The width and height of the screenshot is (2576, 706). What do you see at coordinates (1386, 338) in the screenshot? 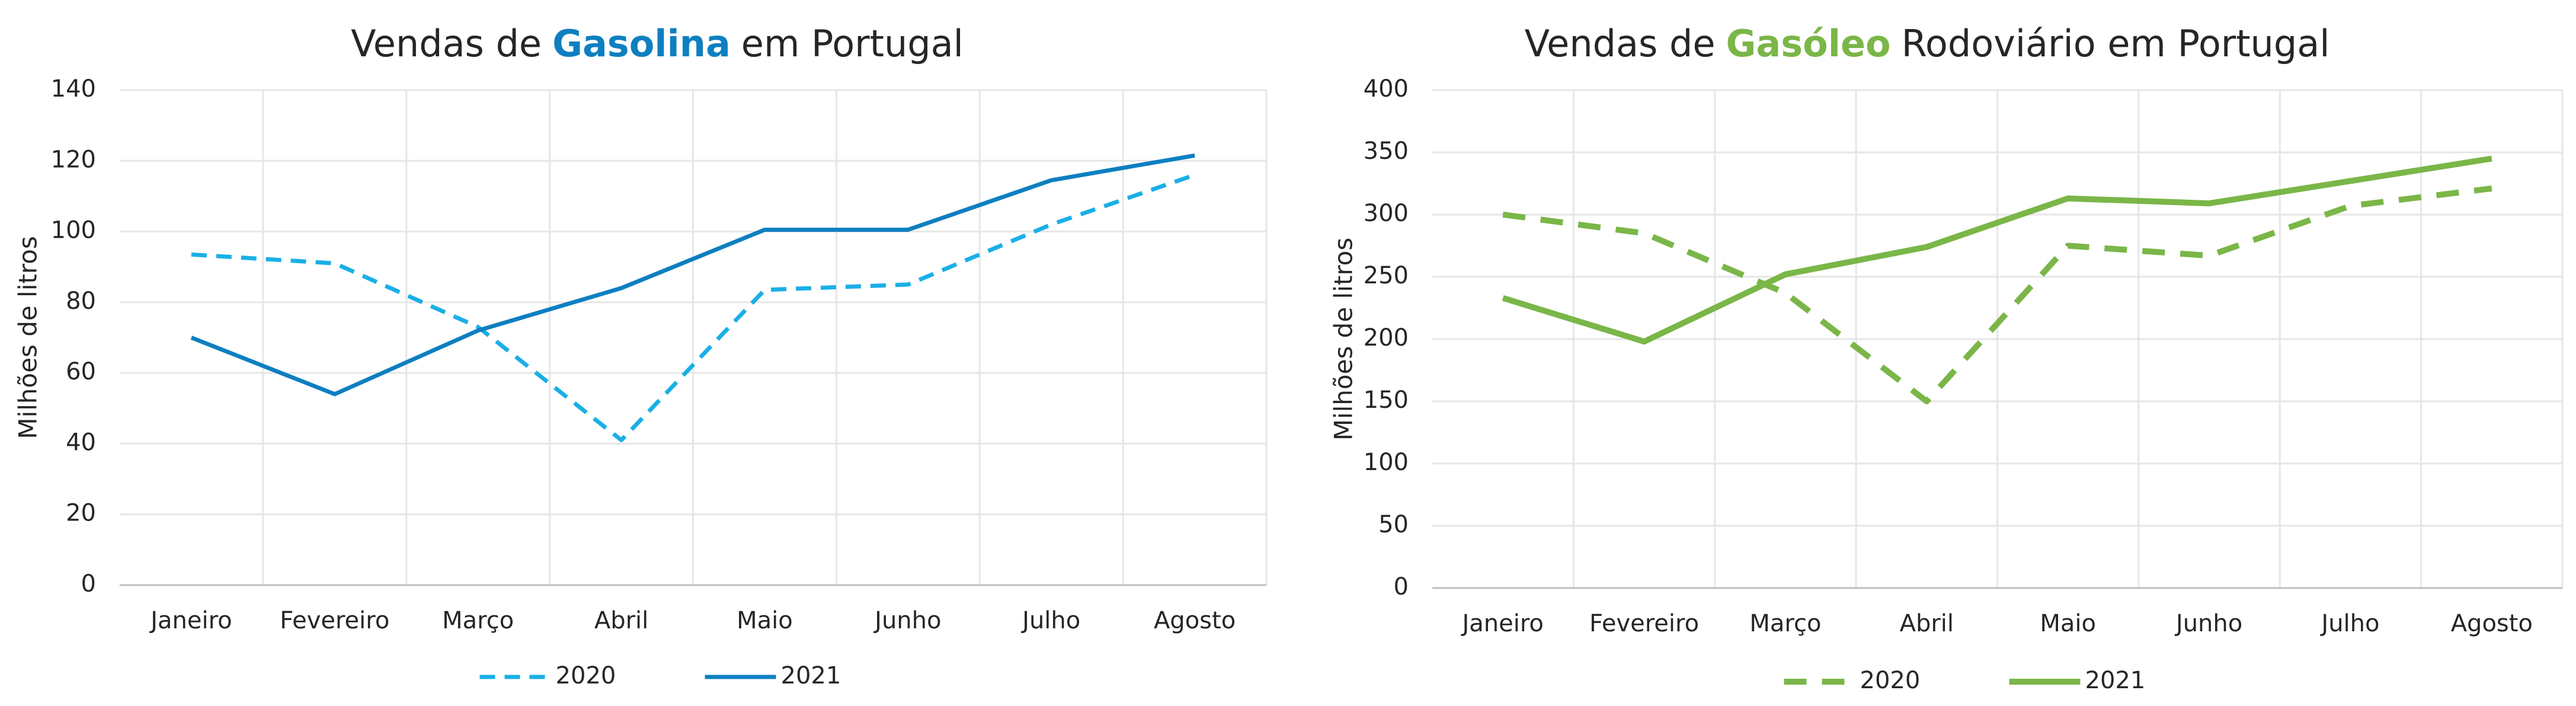
I see `y-tick-label: 200` at bounding box center [1386, 338].